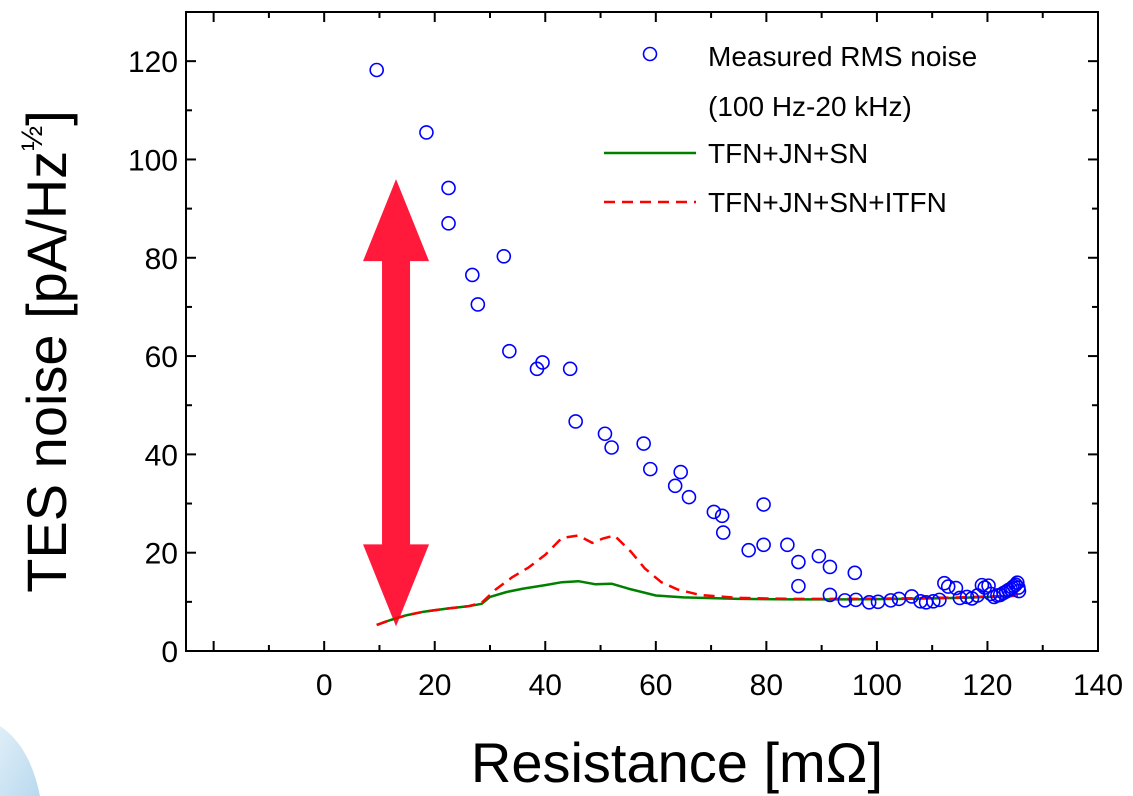 The height and width of the screenshot is (796, 1133). What do you see at coordinates (161, 455) in the screenshot?
I see `y-tick-label: 40` at bounding box center [161, 455].